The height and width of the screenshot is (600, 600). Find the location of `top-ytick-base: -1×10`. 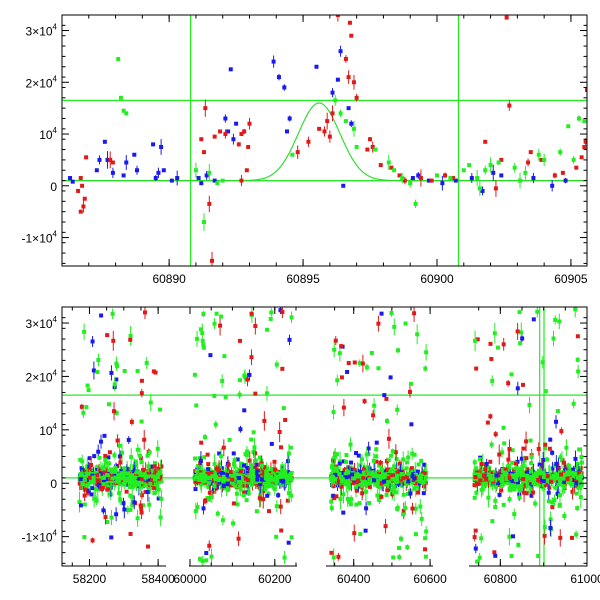

top-ytick-base: -1×10 is located at coordinates (37, 239).